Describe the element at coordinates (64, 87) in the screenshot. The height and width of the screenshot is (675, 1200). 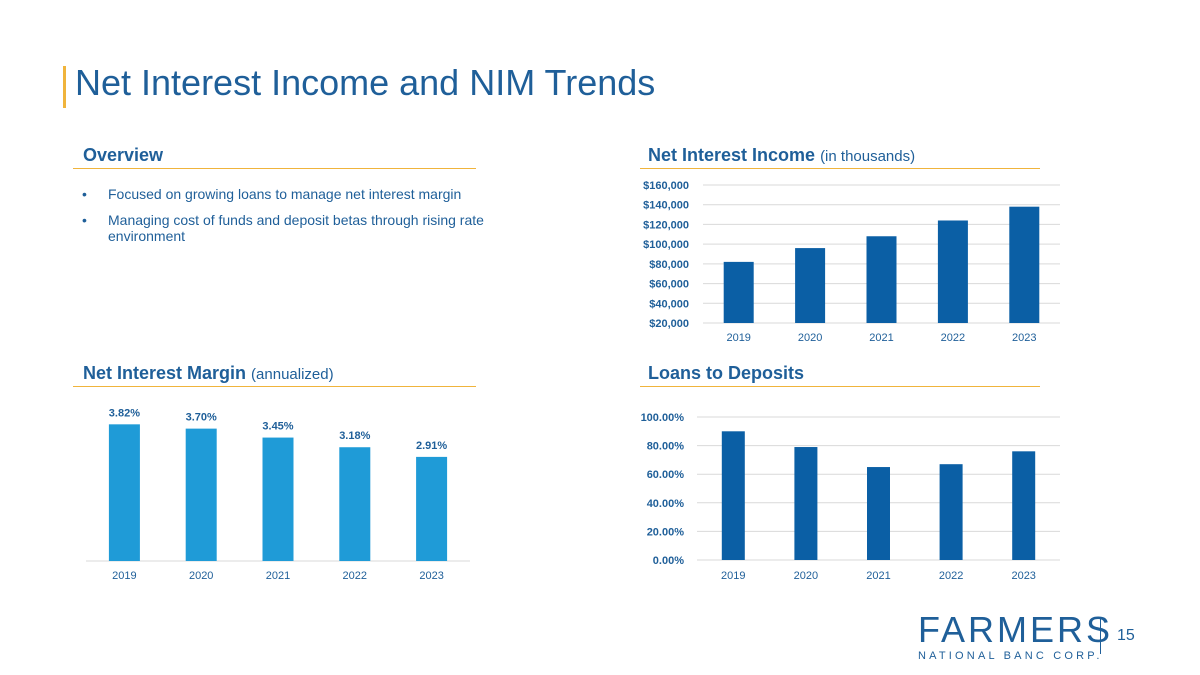
I see `title-accent-bar` at that location.